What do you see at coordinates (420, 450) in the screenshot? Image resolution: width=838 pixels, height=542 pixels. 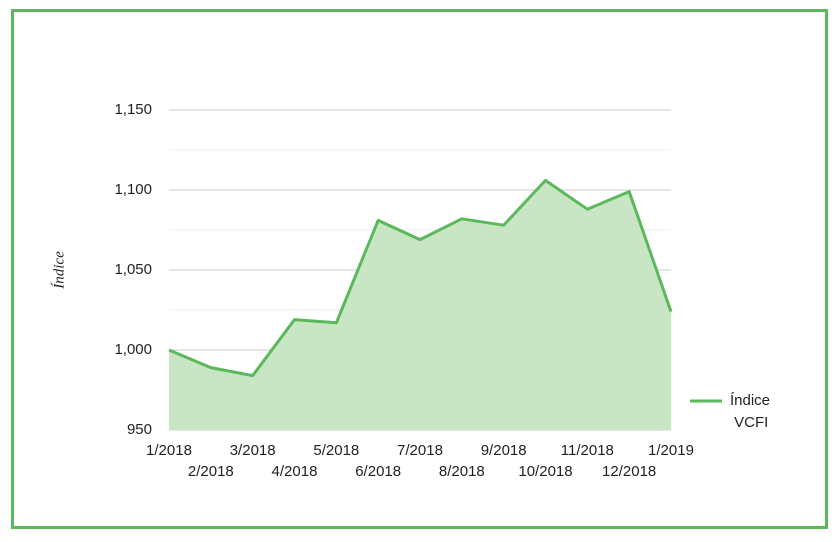 I see `x-tick-label: 7/2018` at bounding box center [420, 450].